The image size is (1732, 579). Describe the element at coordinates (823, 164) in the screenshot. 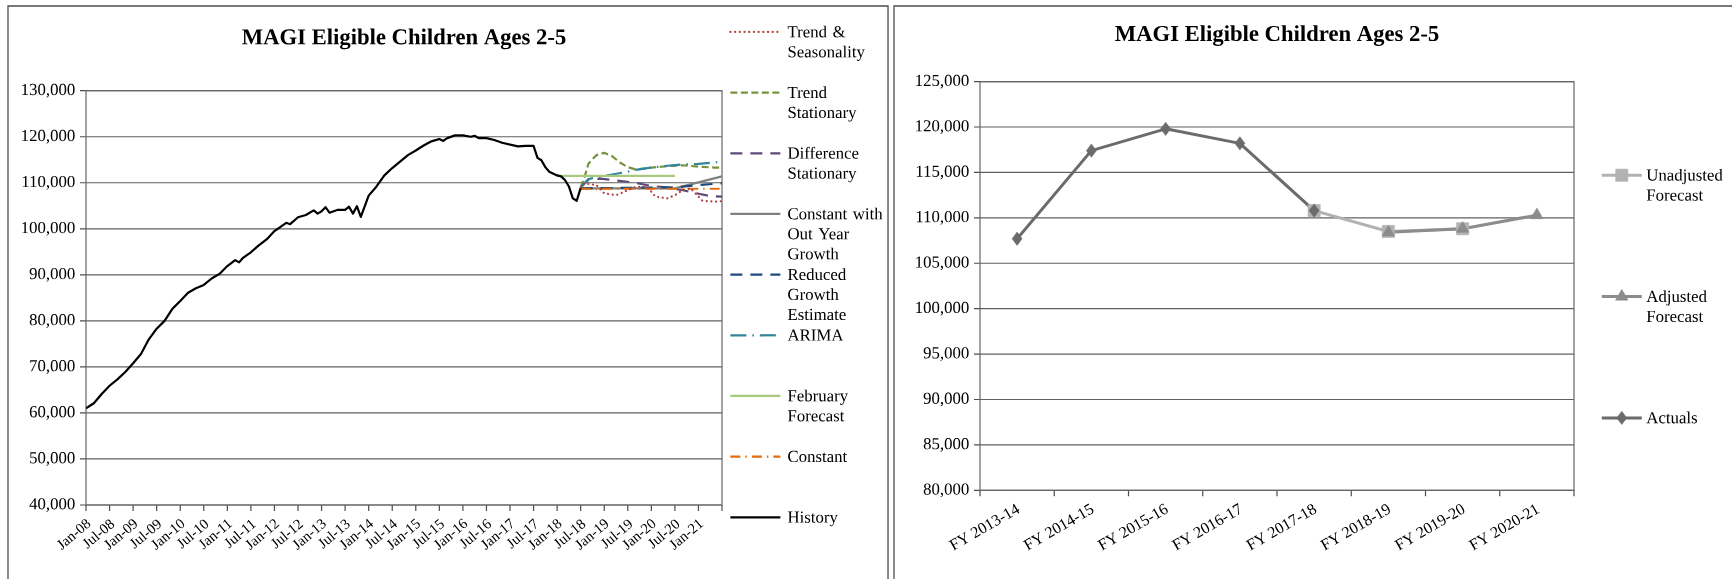

I see `legend-label: Difference Stationary` at that location.